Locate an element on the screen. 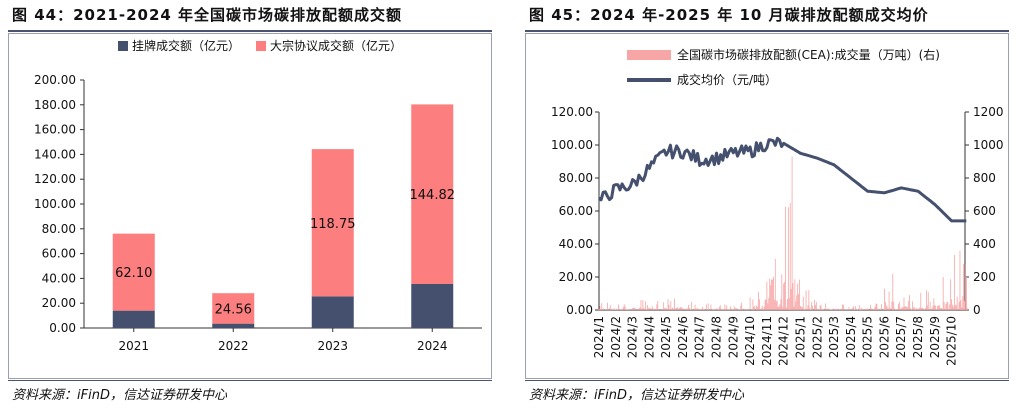 This screenshot has height=409, width=1017. right-right-tick-label: 400 is located at coordinates (984, 244).